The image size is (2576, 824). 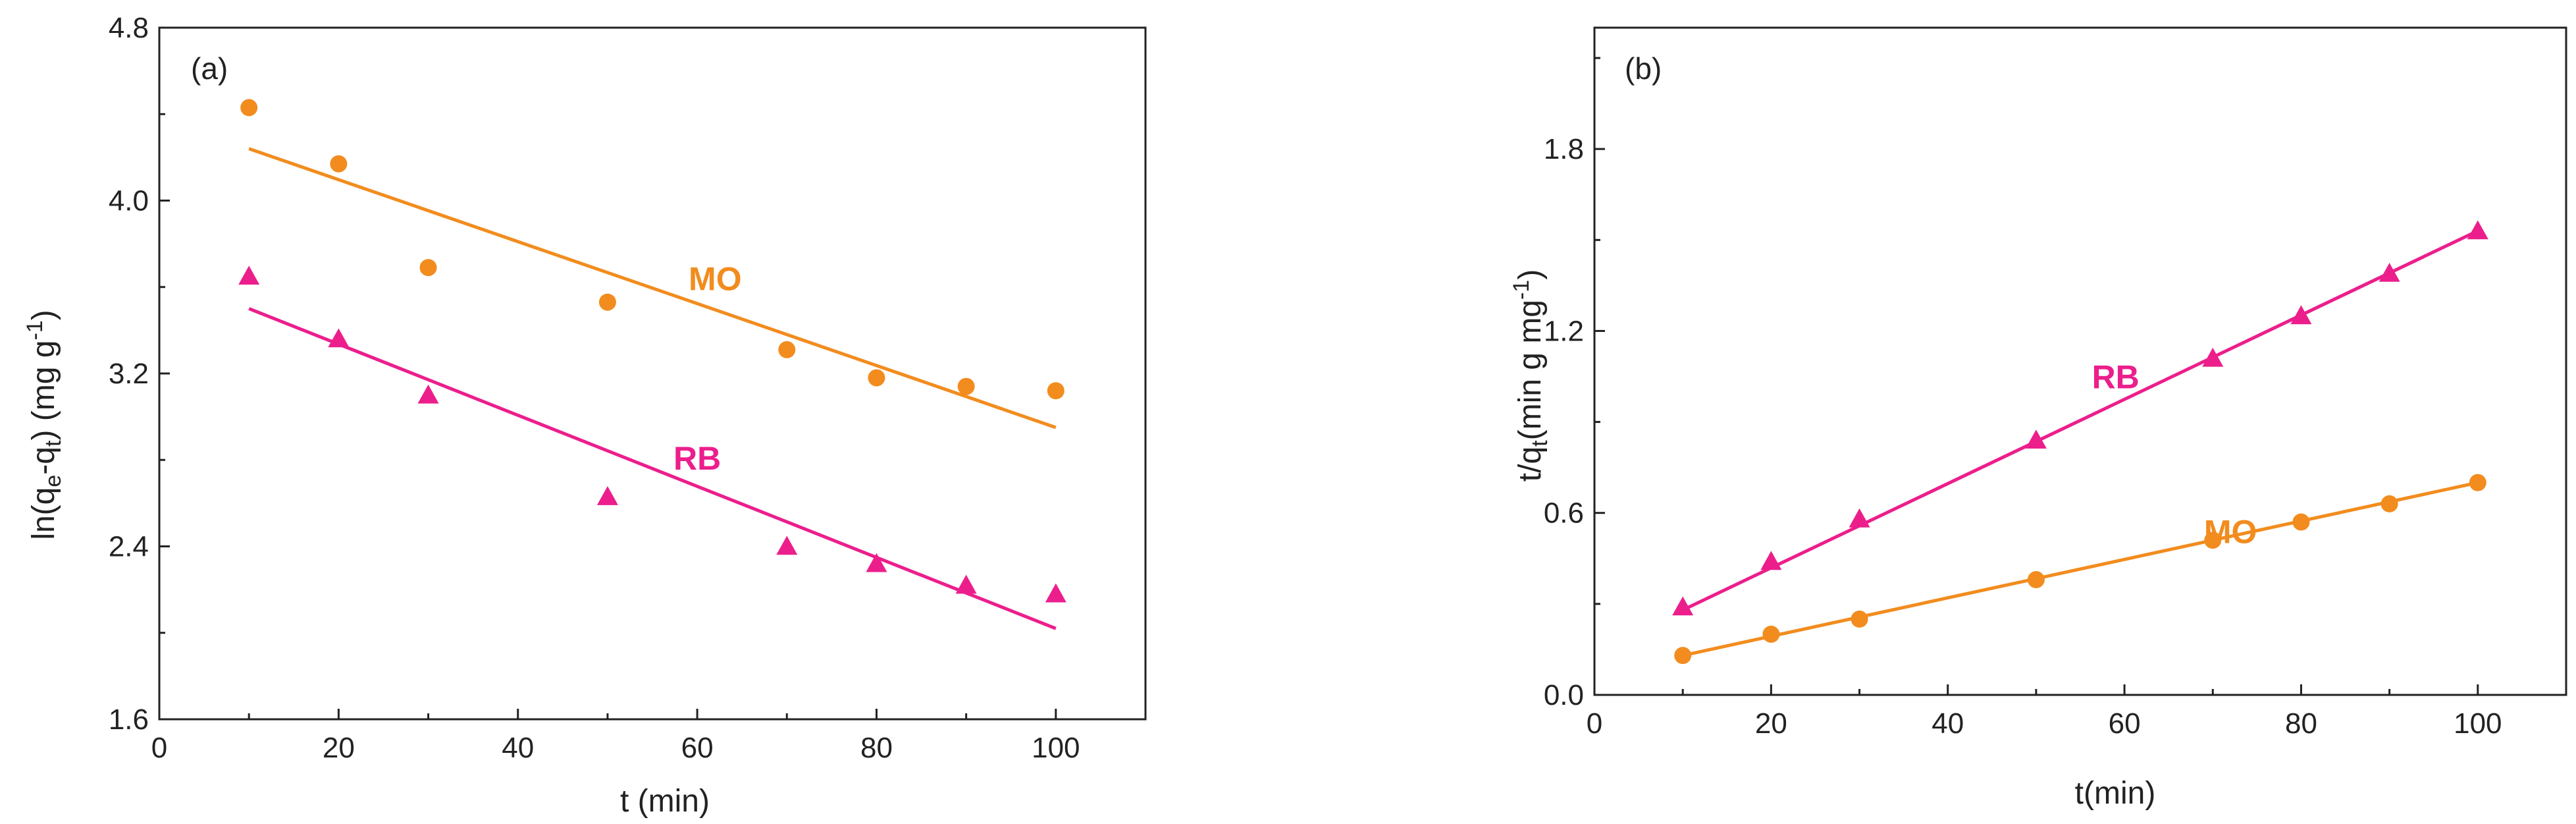 What do you see at coordinates (1564, 513) in the screenshot?
I see `panel-b-ytick-label: 0.6` at bounding box center [1564, 513].